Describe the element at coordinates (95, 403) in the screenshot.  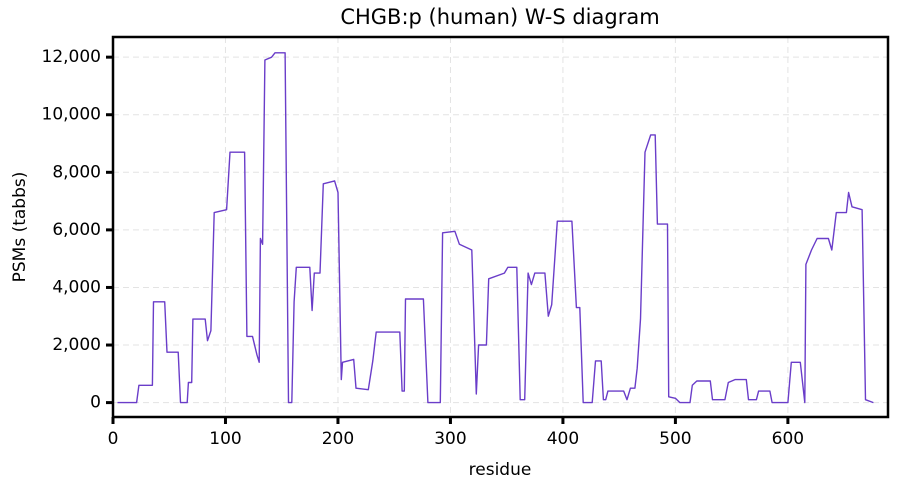
I see `y-tick-label: 0` at that location.